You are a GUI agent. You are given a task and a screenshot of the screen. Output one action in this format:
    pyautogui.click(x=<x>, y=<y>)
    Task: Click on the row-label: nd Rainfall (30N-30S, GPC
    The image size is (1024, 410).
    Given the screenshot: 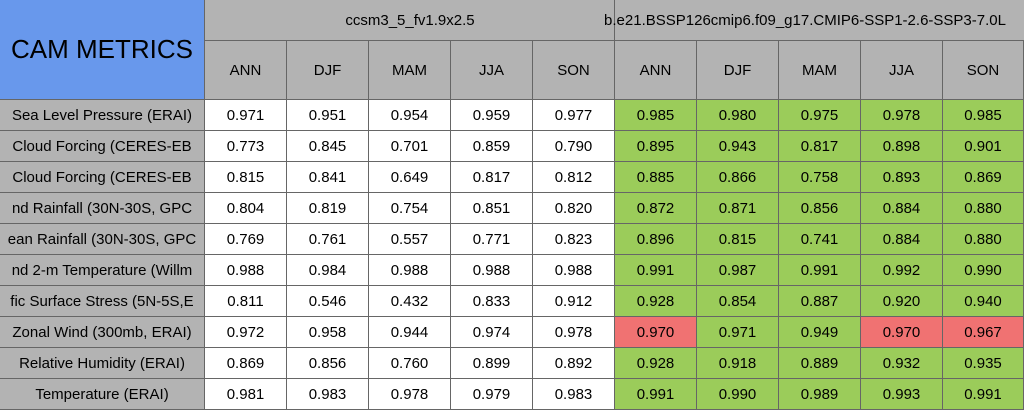 What is the action you would take?
    pyautogui.click(x=102, y=208)
    